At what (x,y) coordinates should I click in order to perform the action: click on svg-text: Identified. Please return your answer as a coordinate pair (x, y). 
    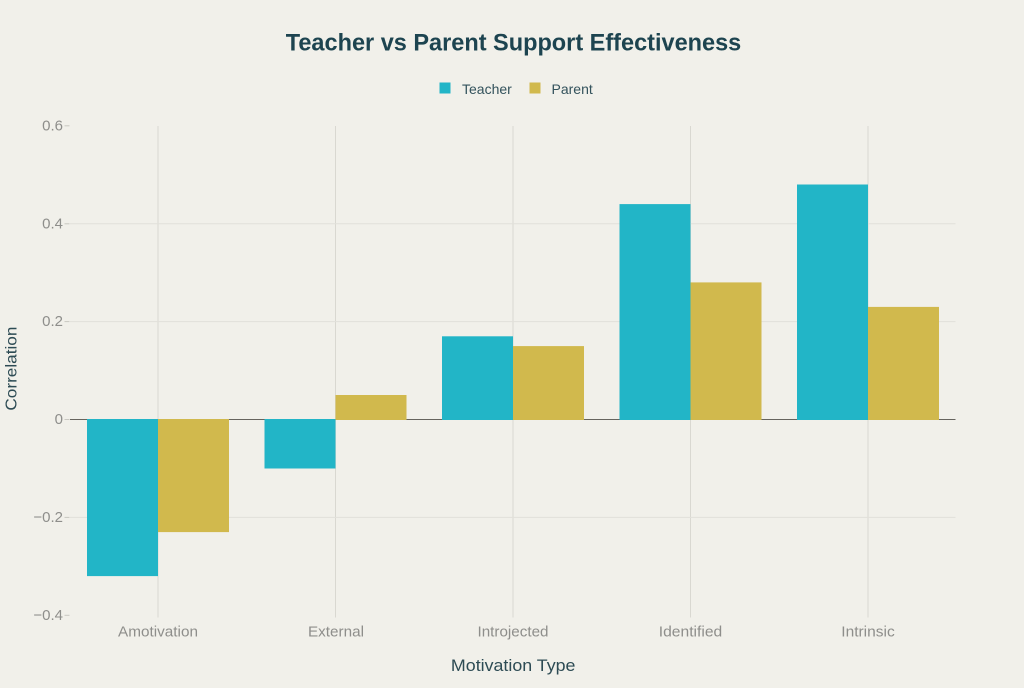
    Looking at the image, I should click on (691, 632).